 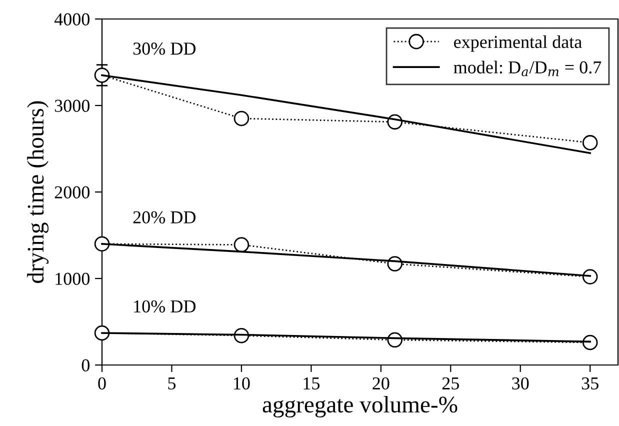 I want to click on x-tick-label: 0, so click(x=102, y=383).